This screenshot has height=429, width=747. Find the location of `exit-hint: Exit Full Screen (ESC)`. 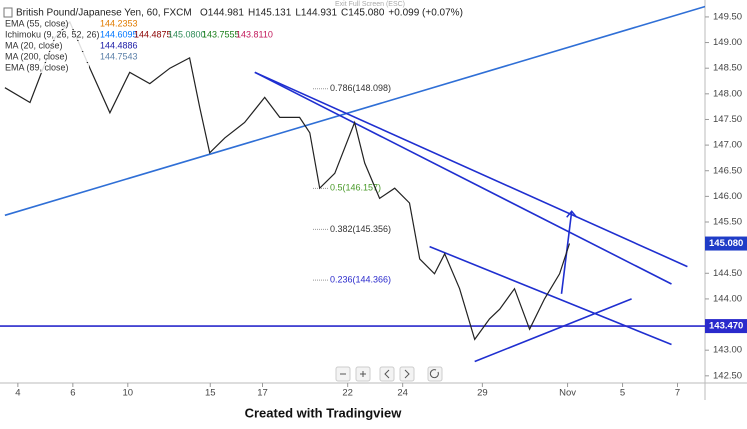

exit-hint: Exit Full Screen (ESC) is located at coordinates (370, 4).